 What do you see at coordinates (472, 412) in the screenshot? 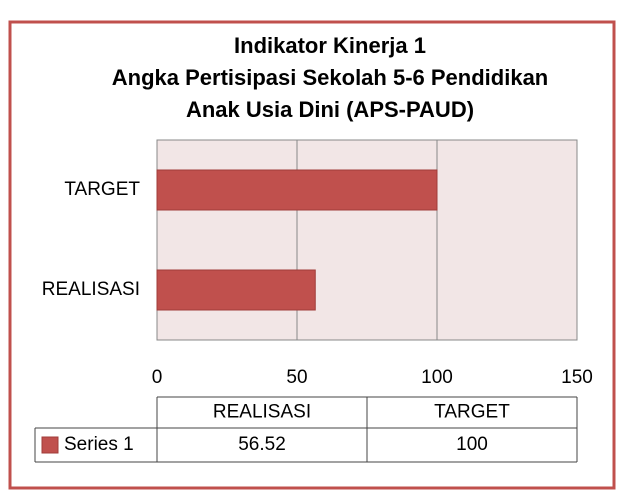
I see `table-header: TARGET` at bounding box center [472, 412].